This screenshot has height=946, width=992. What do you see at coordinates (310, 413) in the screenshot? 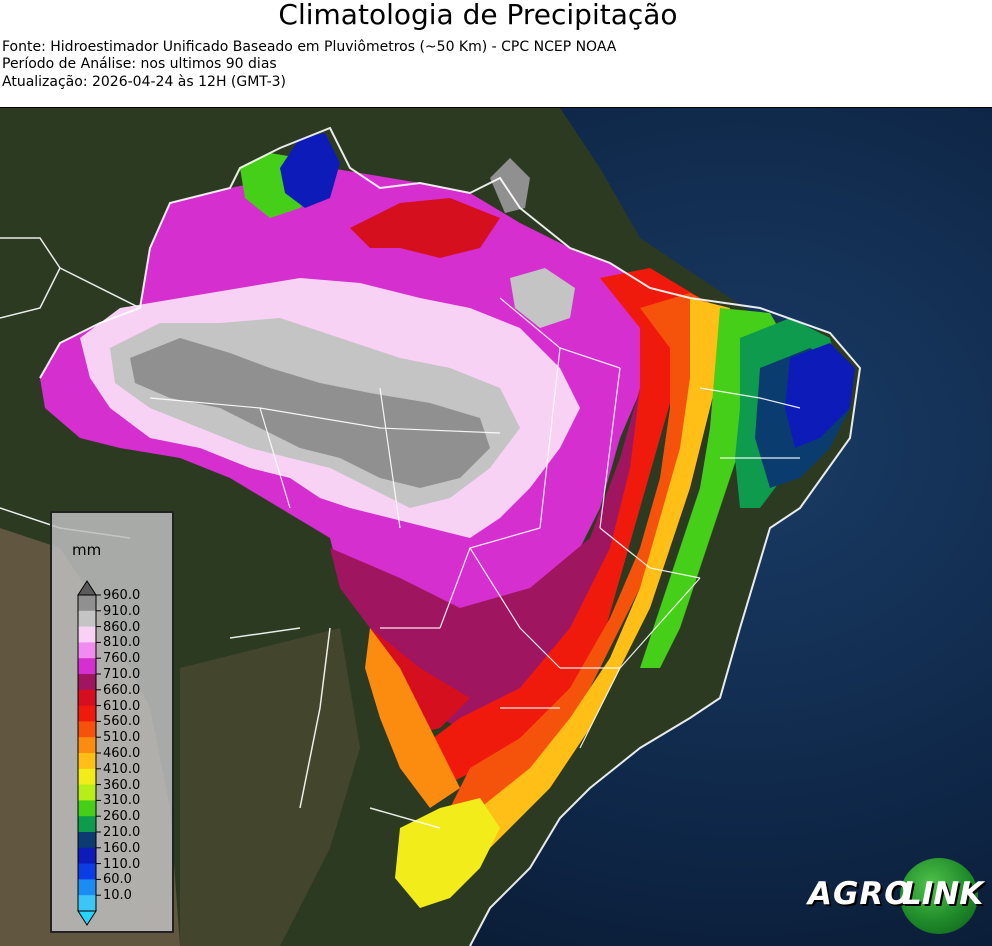
I see `precip-gray` at bounding box center [310, 413].